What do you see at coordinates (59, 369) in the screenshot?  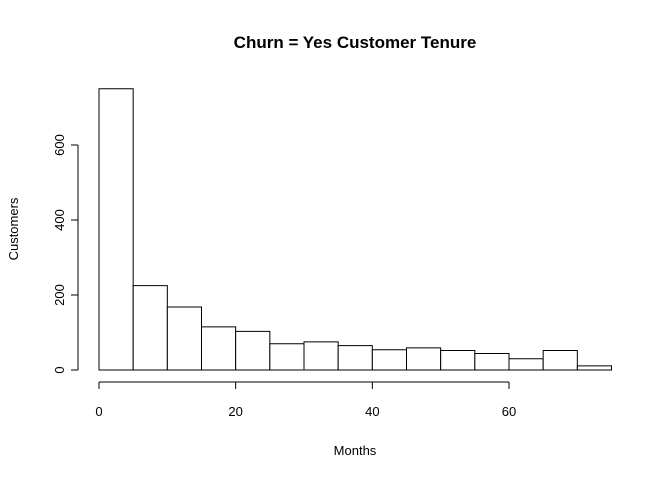 I see `y-tick-label-0: 0` at bounding box center [59, 369].